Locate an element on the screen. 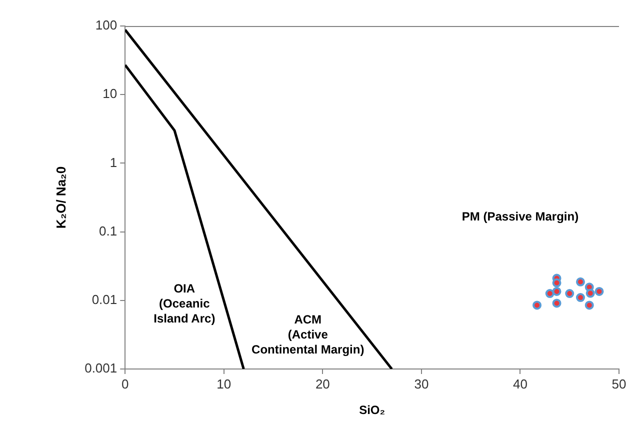  y-tick-label: 0.1 is located at coordinates (108, 230).